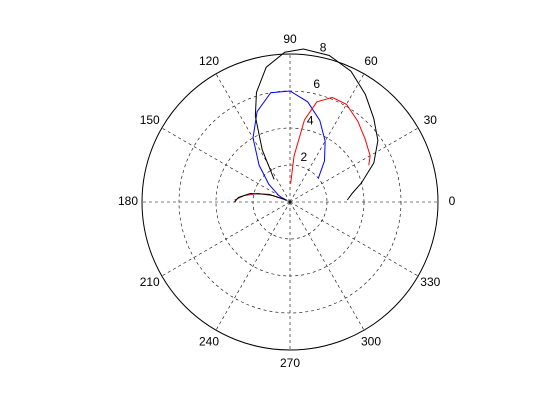 The image size is (560, 420). Describe the element at coordinates (431, 120) in the screenshot. I see `theta-tick-label: 30` at that location.